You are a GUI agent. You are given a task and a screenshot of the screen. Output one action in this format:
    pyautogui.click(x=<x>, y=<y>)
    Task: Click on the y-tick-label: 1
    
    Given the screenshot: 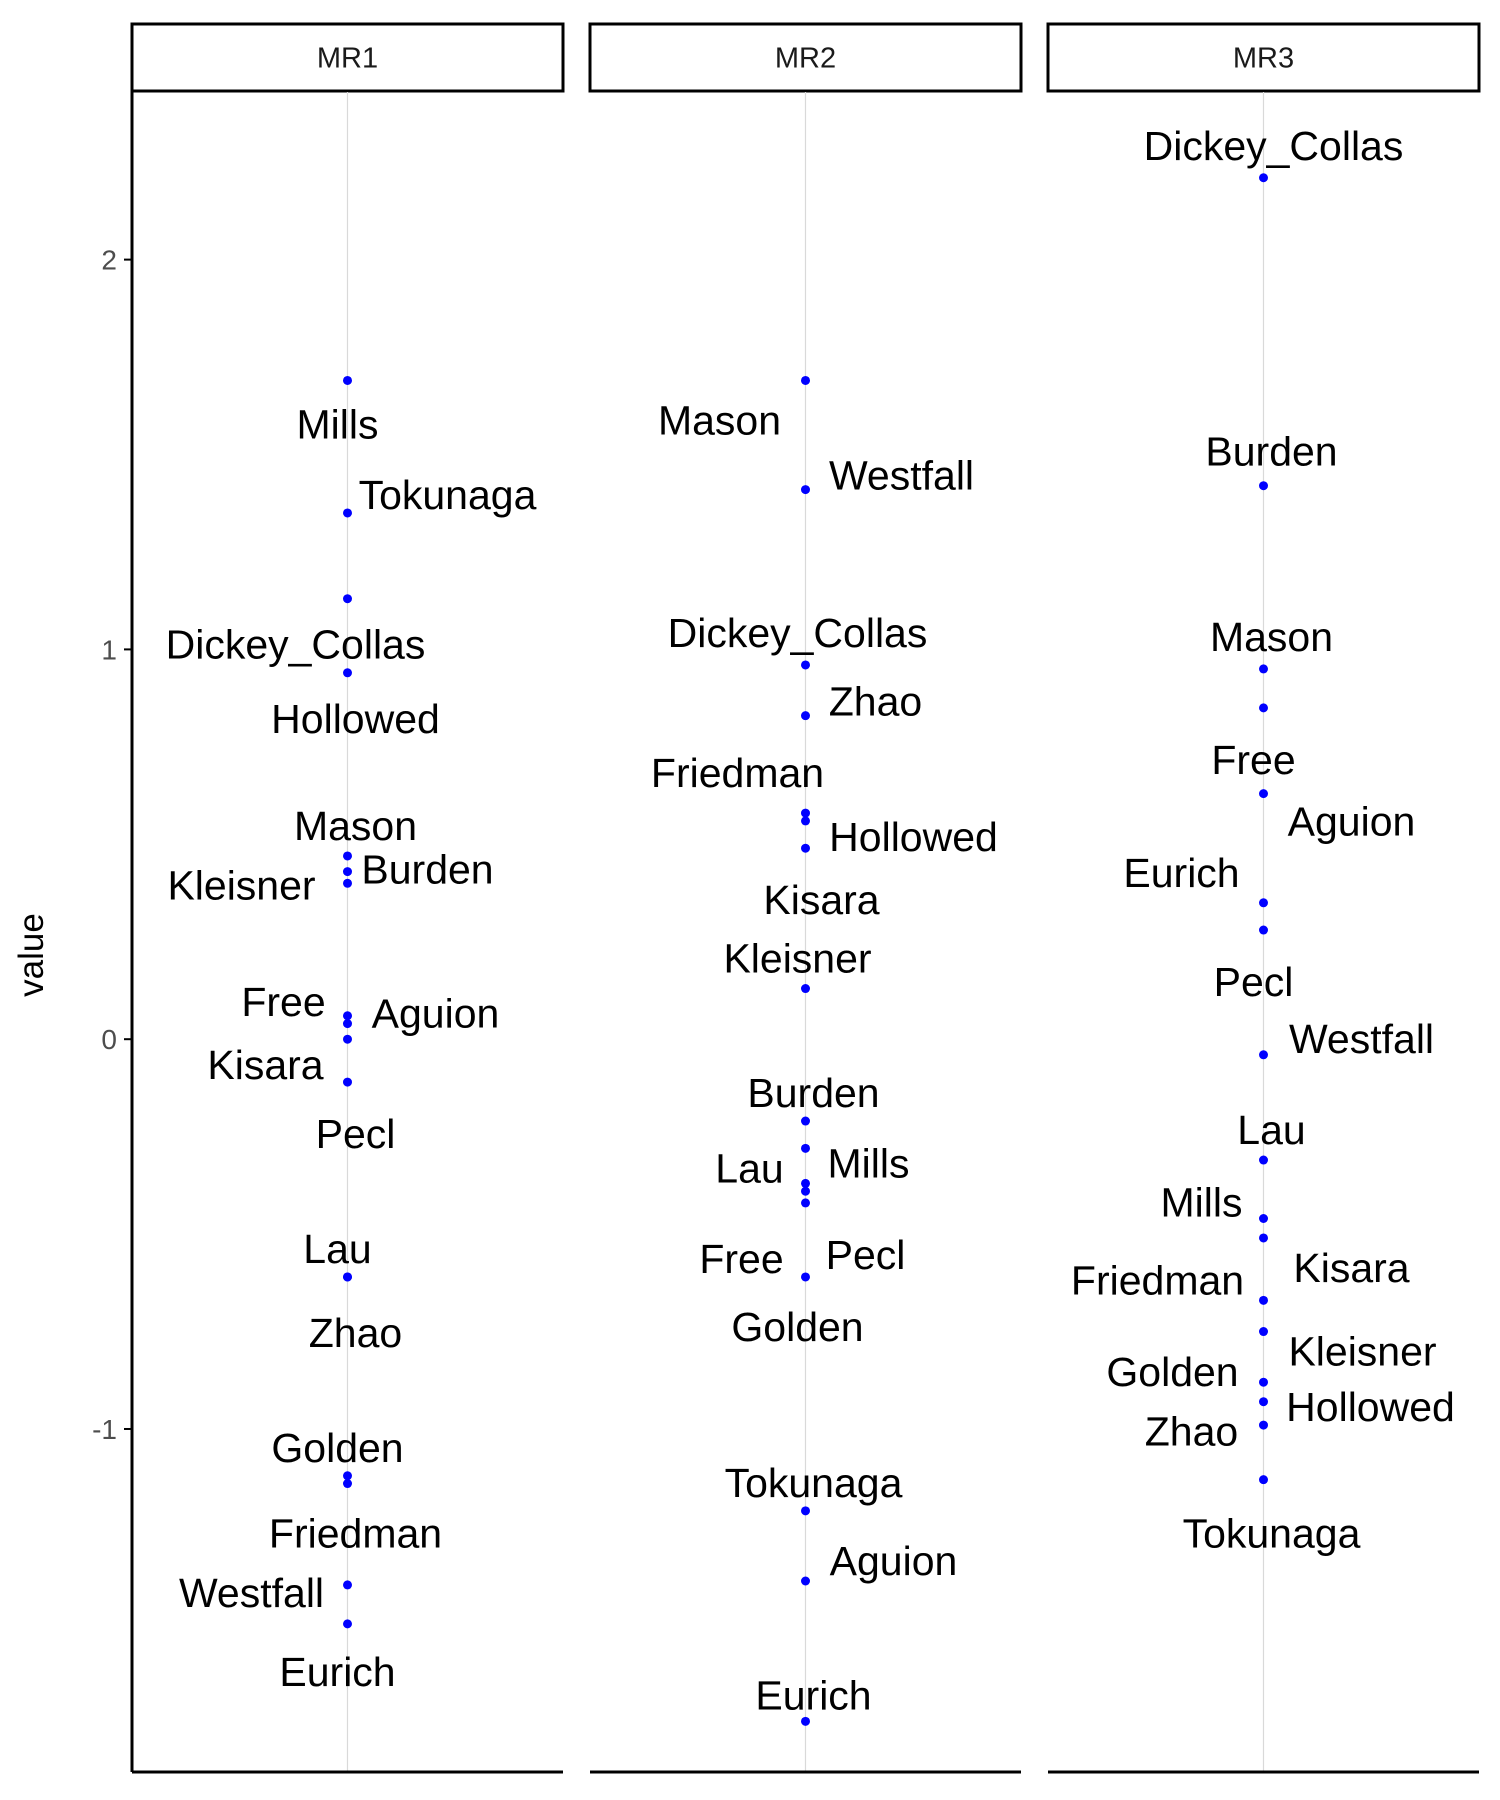 What is the action you would take?
    pyautogui.click(x=109, y=649)
    